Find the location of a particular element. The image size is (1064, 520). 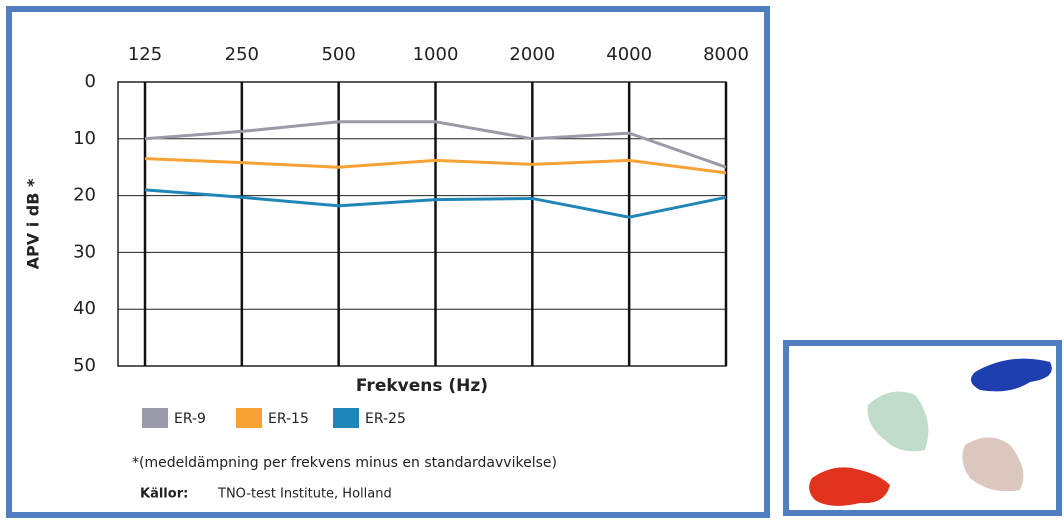

photo is located at coordinates (922, 428).